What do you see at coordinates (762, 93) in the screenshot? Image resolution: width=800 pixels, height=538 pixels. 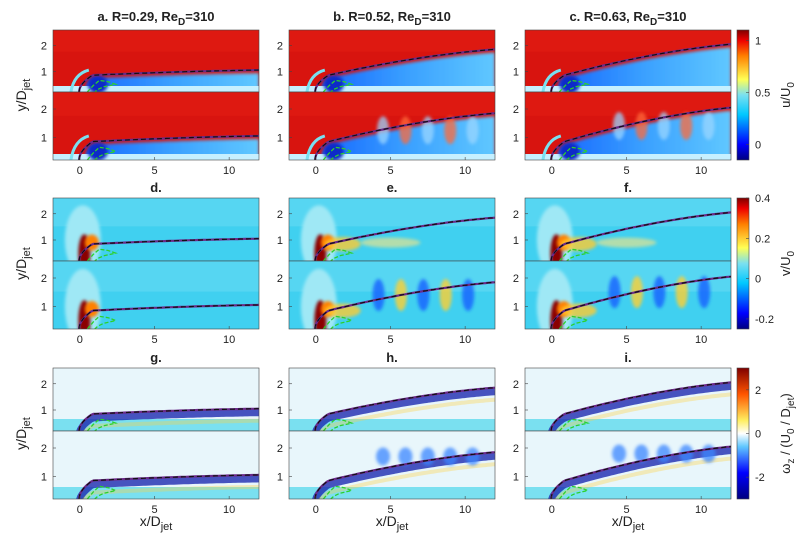 I see `colorbar-tick-label: 0.5` at bounding box center [762, 93].